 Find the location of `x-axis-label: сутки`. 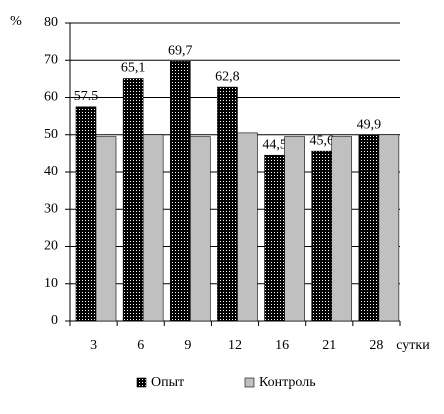

x-axis-label: сутки is located at coordinates (413, 345).